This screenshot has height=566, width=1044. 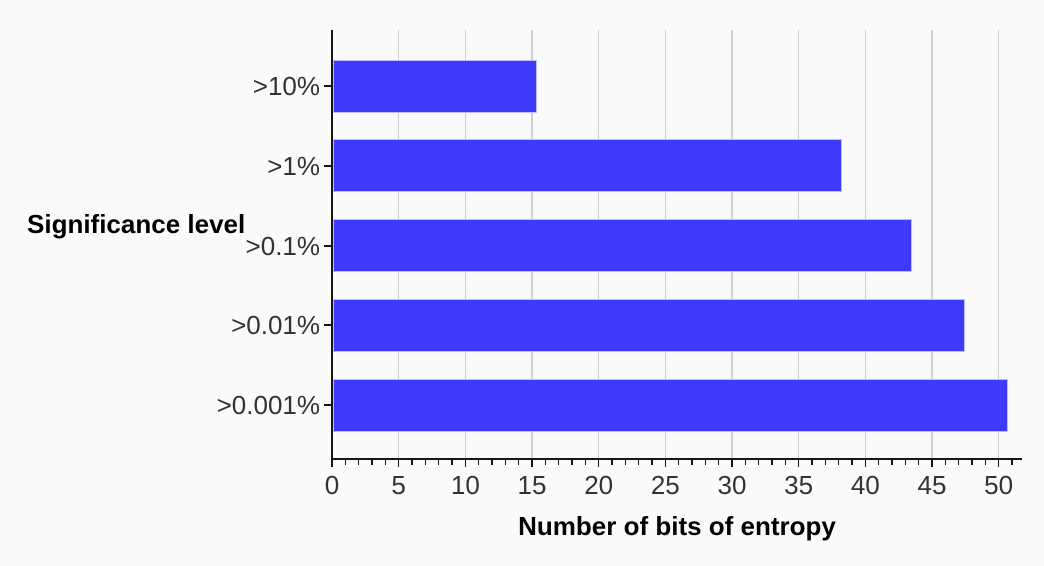 I want to click on x-tick-label: 5, so click(x=398, y=485).